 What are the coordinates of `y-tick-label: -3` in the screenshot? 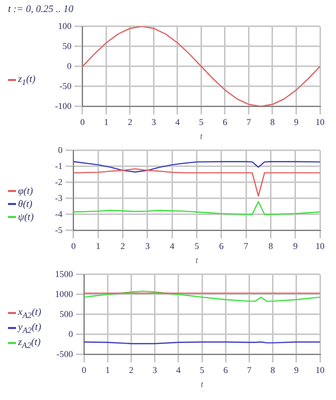 It's located at (58, 197).